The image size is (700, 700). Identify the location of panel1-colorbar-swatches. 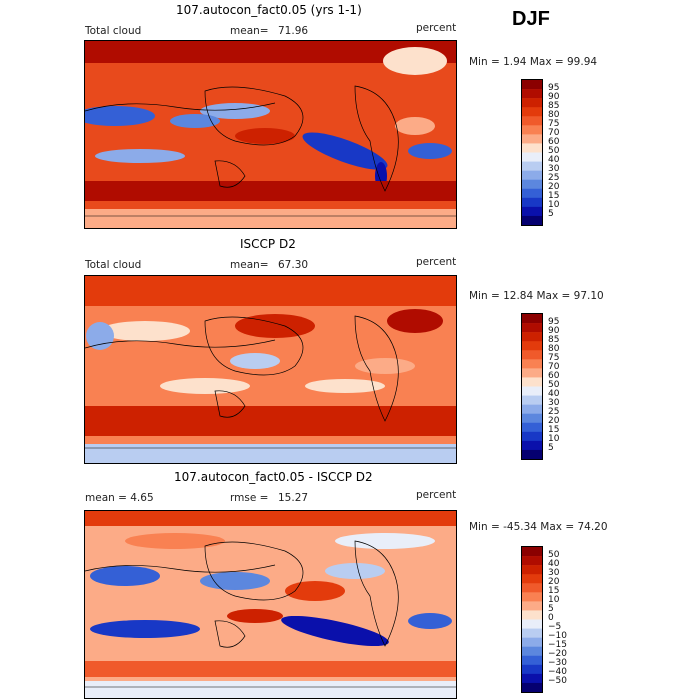
(532, 152).